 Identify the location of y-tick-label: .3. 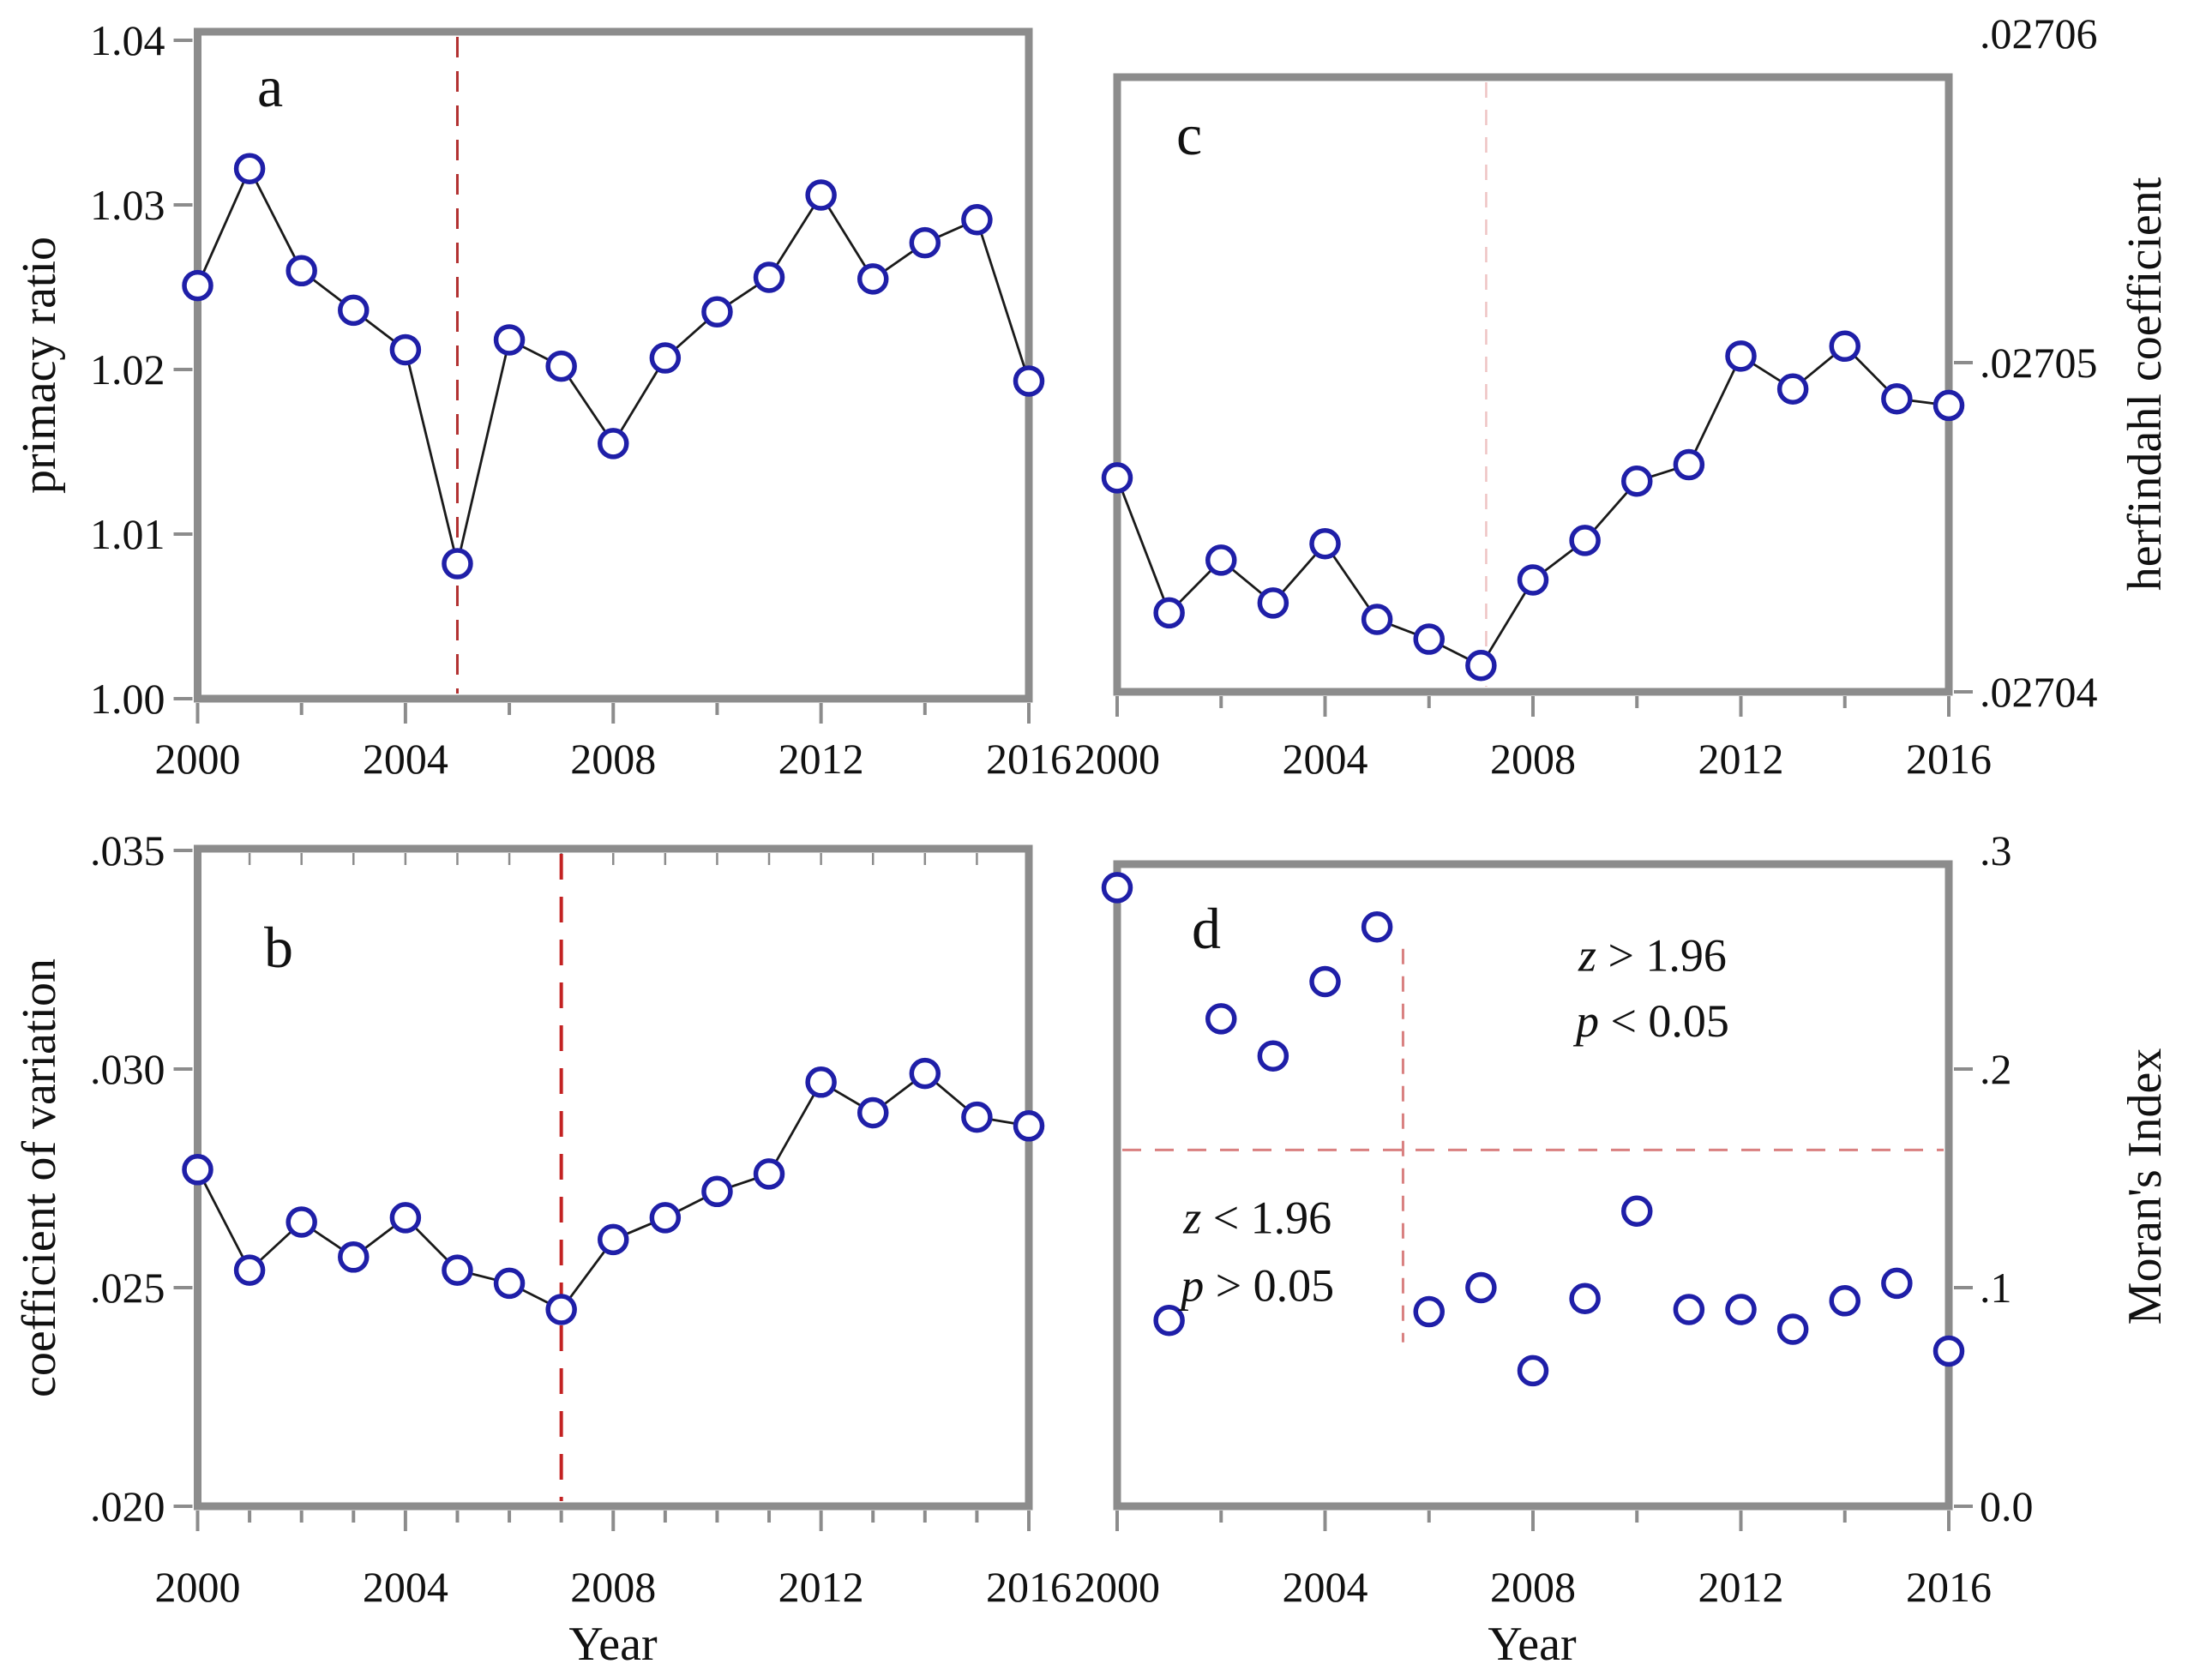
(1996, 850).